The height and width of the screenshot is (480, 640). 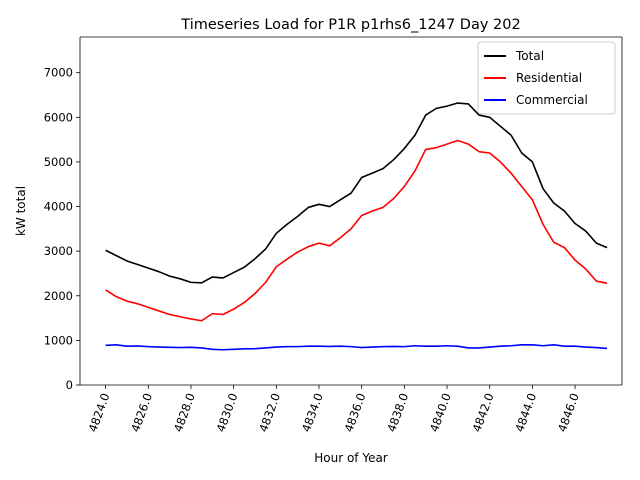 I want to click on y-axis-ticks: 0 1000 2000 3000 4000 5000 6000 7000, so click(x=62, y=229).